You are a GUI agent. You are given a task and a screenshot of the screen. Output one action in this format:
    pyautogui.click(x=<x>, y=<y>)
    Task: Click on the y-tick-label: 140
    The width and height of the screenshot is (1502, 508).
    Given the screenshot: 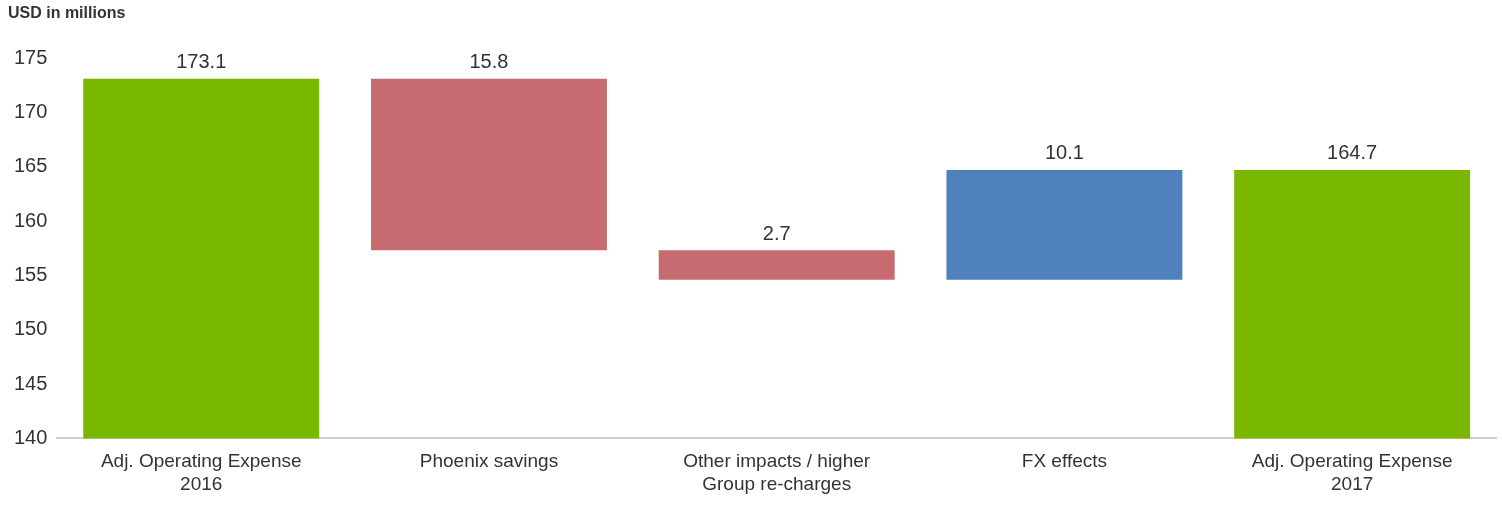 What is the action you would take?
    pyautogui.click(x=30, y=436)
    